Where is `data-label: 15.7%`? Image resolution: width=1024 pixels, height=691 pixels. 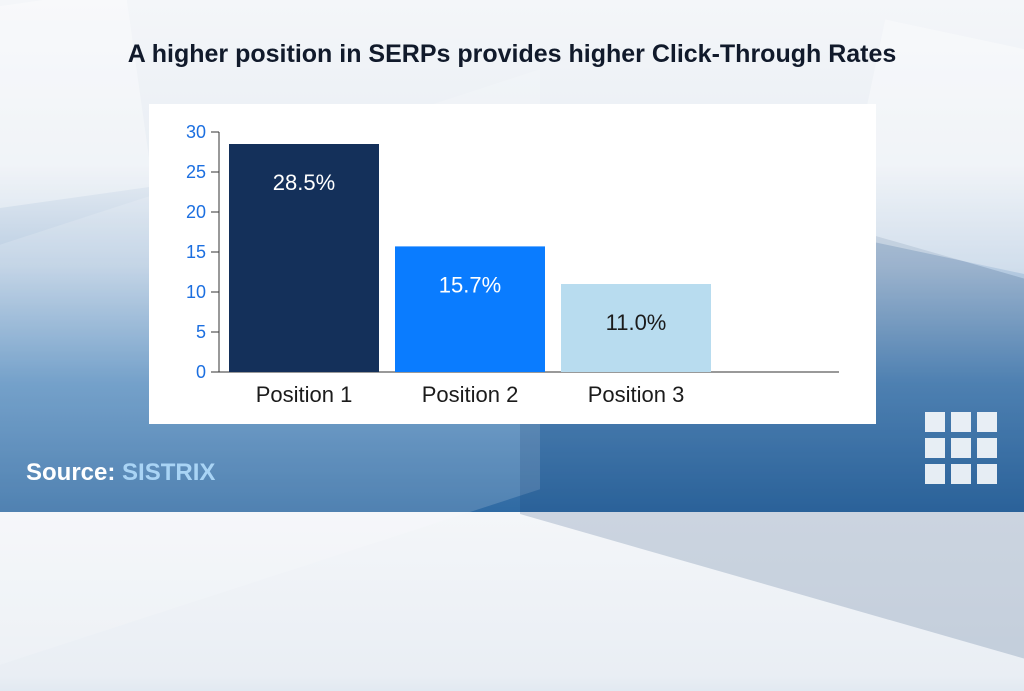
data-label: 15.7% is located at coordinates (470, 284).